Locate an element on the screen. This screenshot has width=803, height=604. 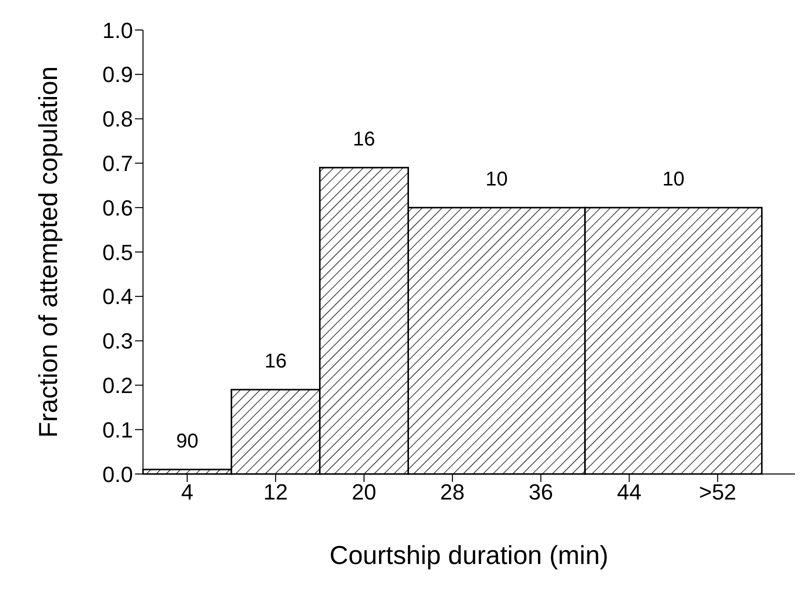
x-tick-label: 44 is located at coordinates (629, 492).